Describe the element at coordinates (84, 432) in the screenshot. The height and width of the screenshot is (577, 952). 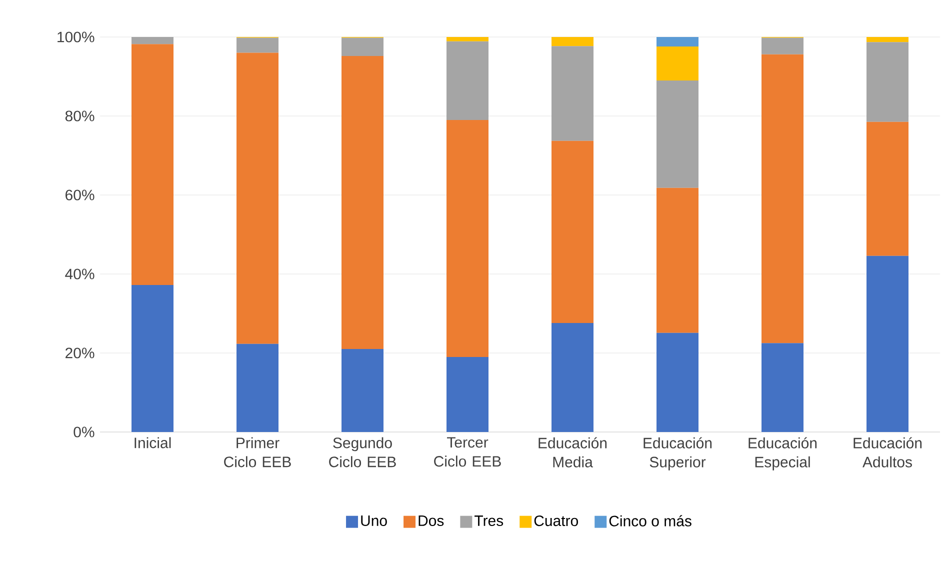
I see `y-tick-label: 0%` at that location.